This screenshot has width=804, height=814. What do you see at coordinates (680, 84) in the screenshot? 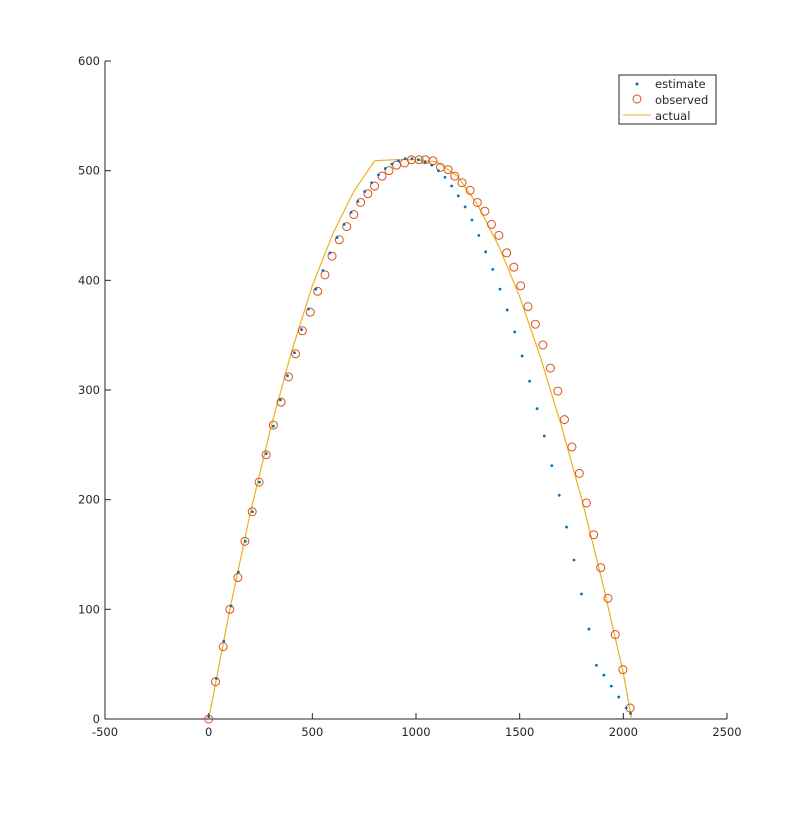
I see `legend-estimate-label: estimate` at bounding box center [680, 84].